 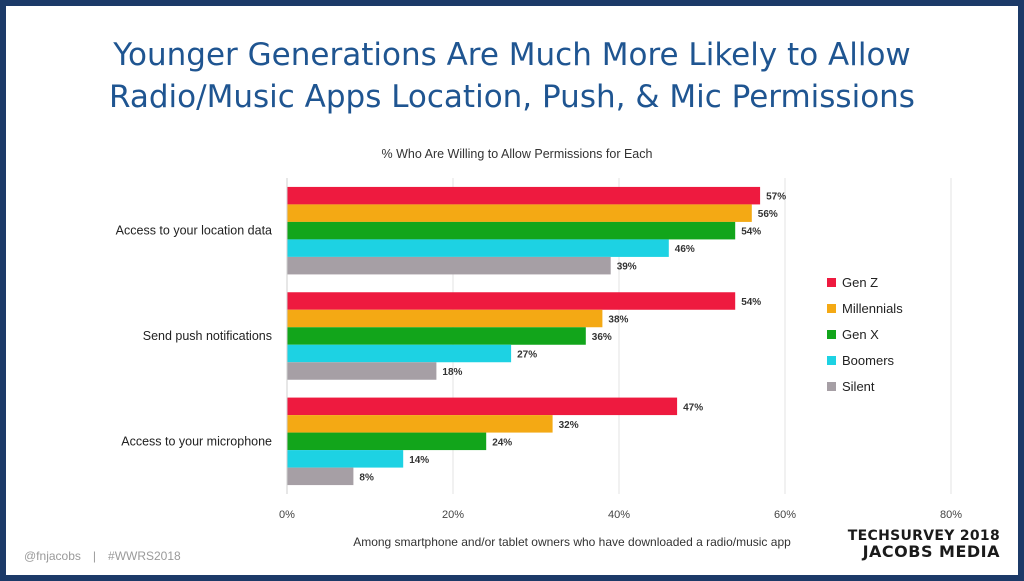 I want to click on category-label: Send push notifications, so click(x=207, y=336).